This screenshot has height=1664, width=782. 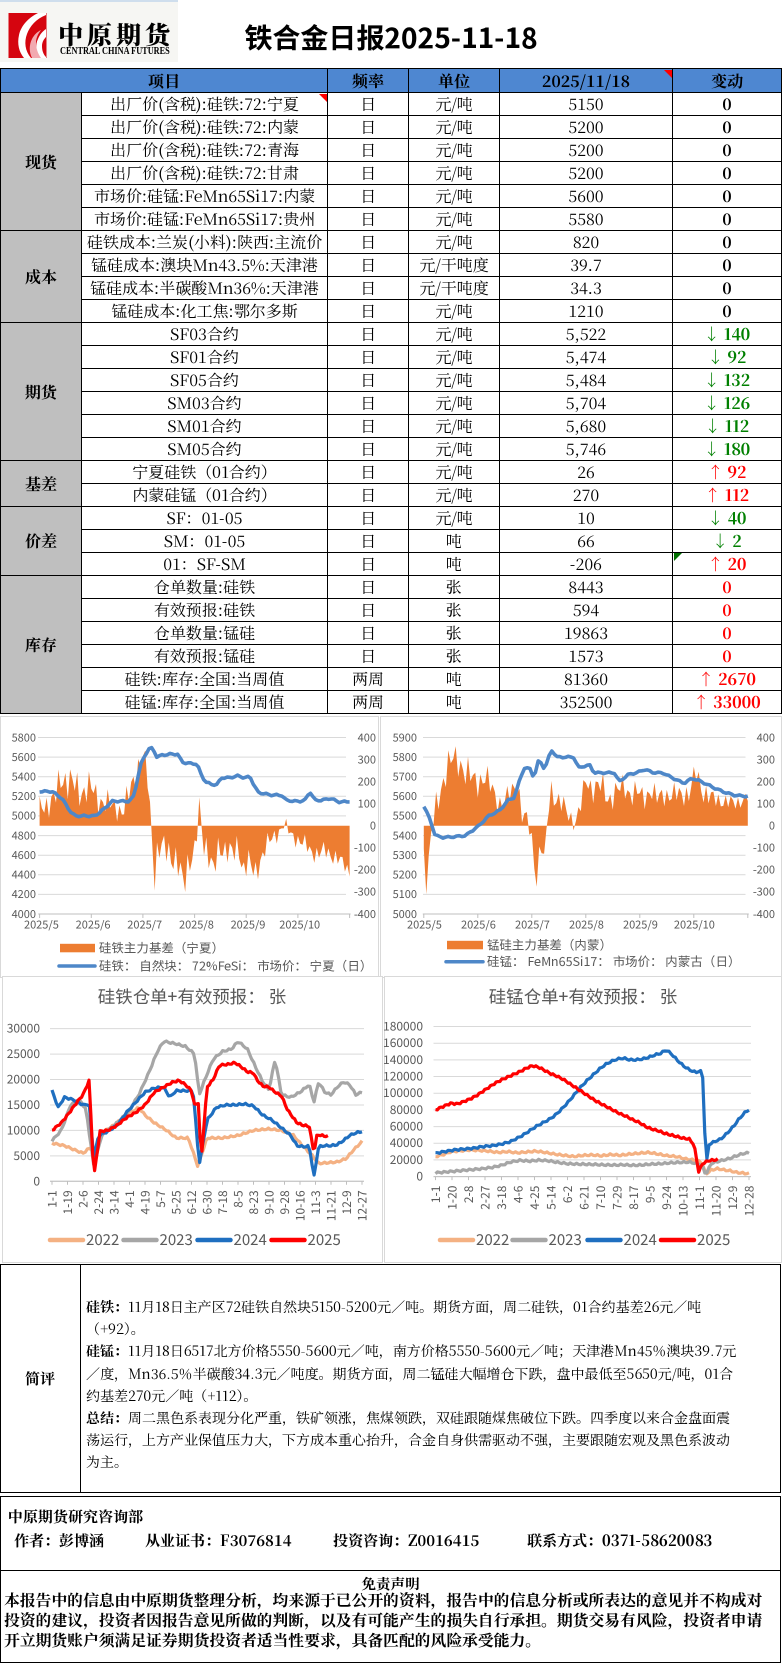 What do you see at coordinates (716, 1200) in the screenshot?
I see `svg-text: 11-20` at bounding box center [716, 1200].